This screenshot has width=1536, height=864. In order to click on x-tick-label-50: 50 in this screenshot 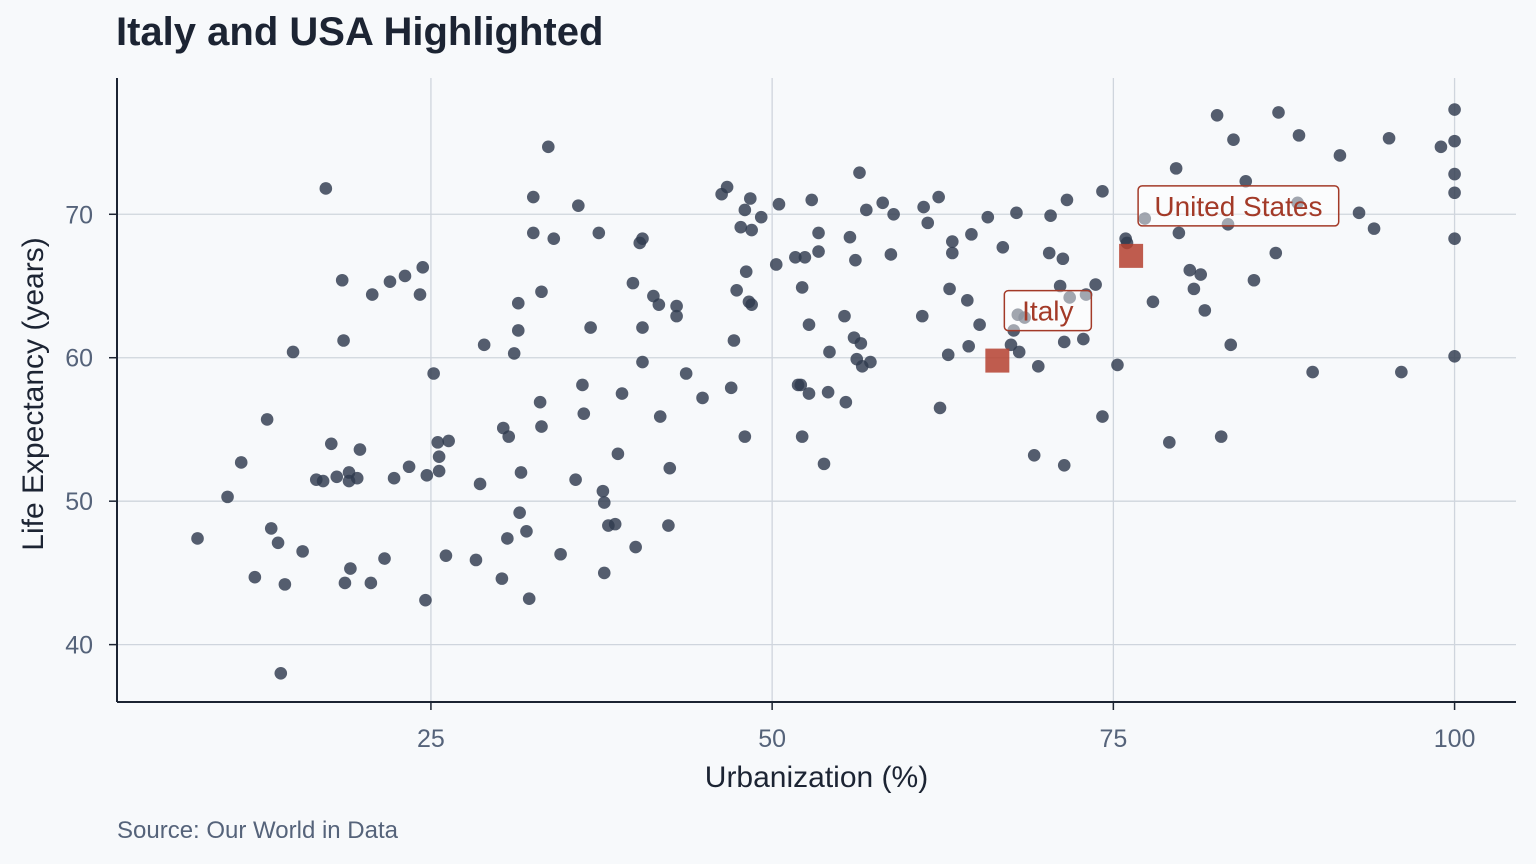, I will do `click(772, 739)`.